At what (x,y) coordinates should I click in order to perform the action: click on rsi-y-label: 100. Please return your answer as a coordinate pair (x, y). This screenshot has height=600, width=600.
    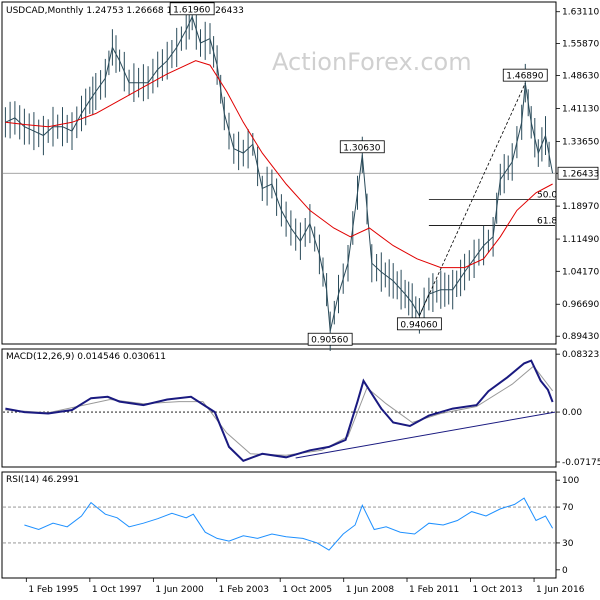
    Looking at the image, I should click on (570, 481).